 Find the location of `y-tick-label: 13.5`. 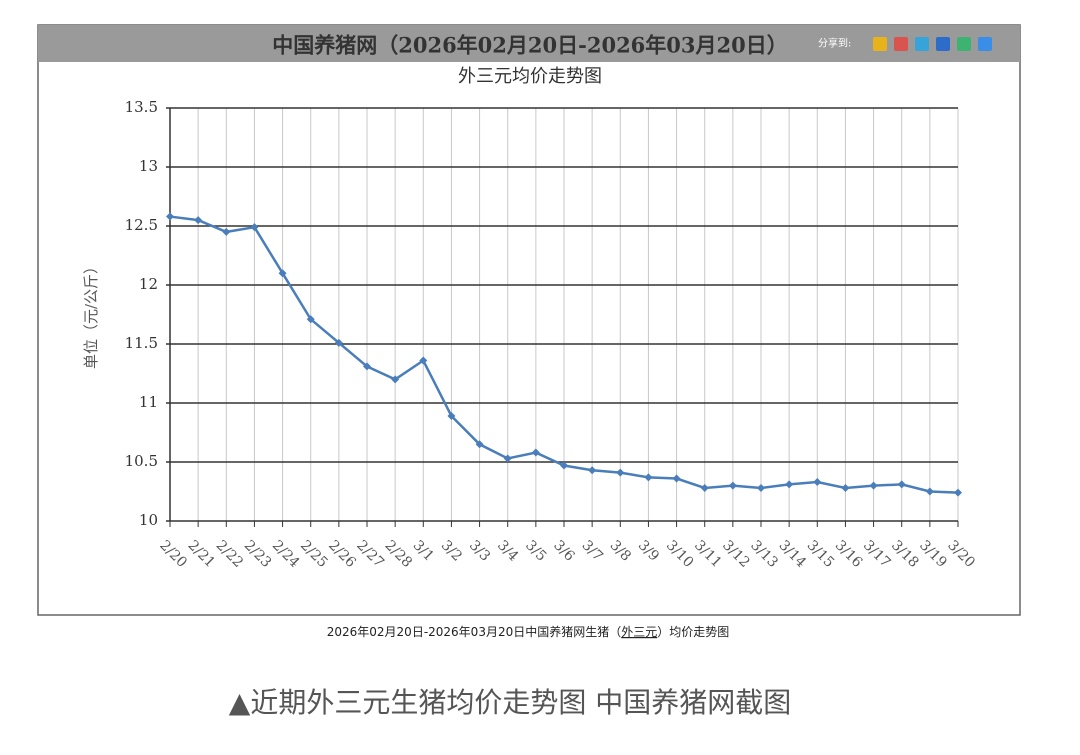

y-tick-label: 13.5 is located at coordinates (141, 107).